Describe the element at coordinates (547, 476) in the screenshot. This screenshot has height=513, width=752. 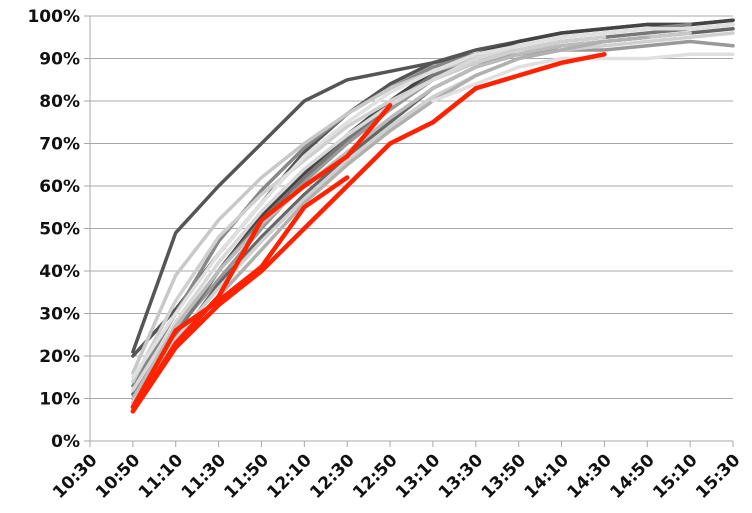
I see `x-tick-label: 14:10` at that location.